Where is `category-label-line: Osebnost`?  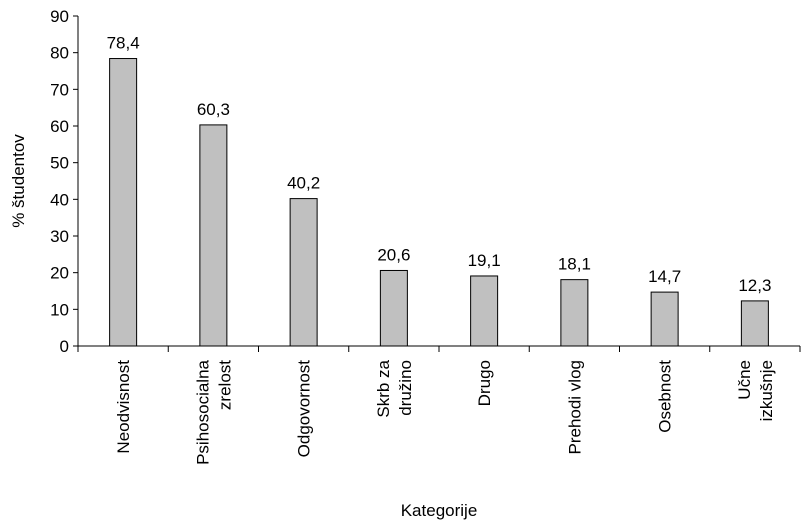 category-label-line: Osebnost is located at coordinates (665, 396).